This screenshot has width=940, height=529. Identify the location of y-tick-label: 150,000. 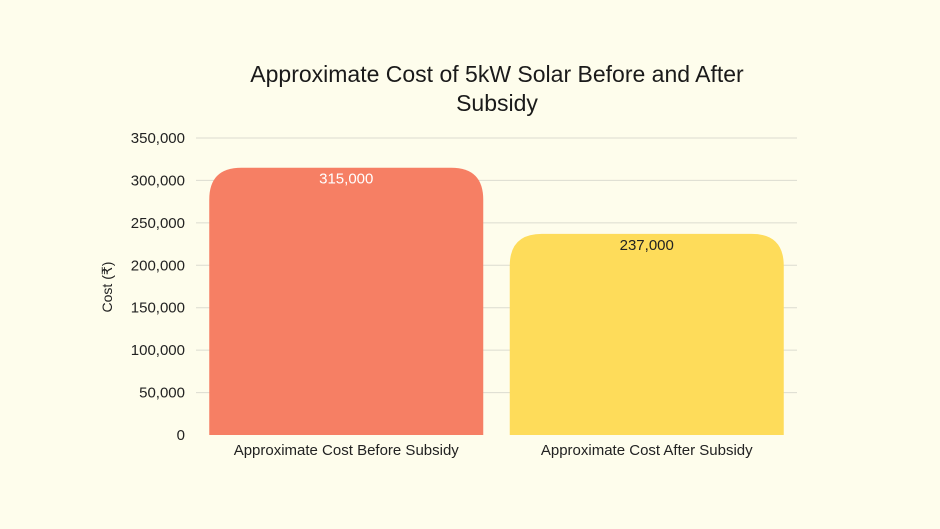
(158, 308).